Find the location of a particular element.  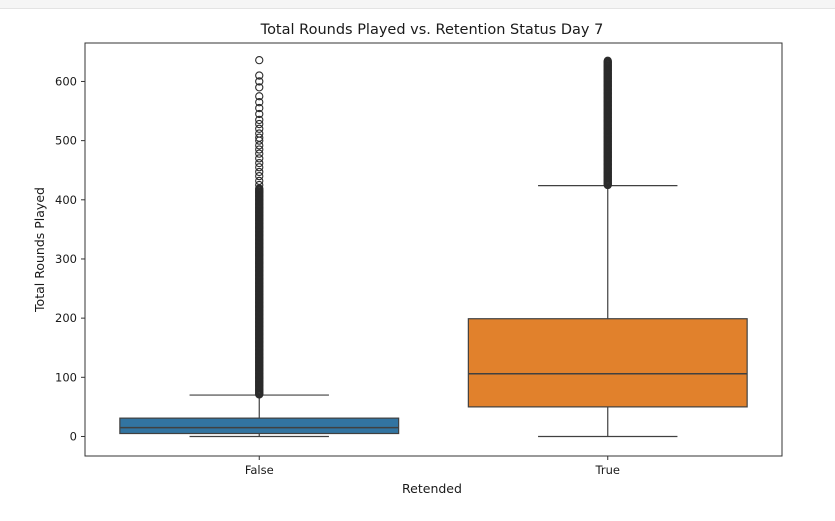

y-tick-label: 0 is located at coordinates (73, 436).